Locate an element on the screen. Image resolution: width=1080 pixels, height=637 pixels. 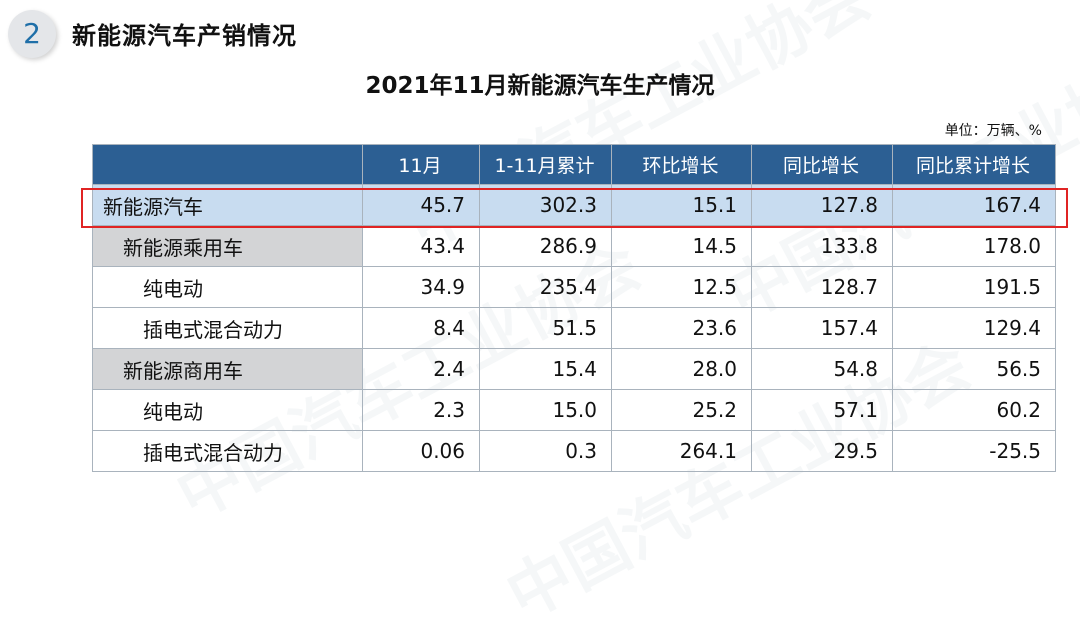
column-header: 同比累计增长 is located at coordinates (974, 164).